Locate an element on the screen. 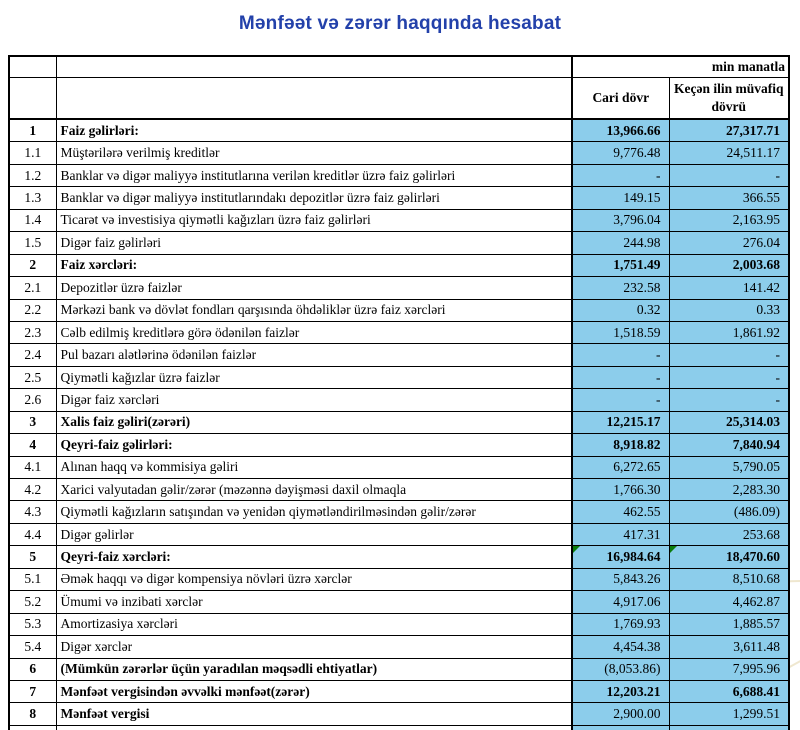 Image resolution: width=800 pixels, height=730 pixels. previous-period-value: 2,163.95 is located at coordinates (729, 220).